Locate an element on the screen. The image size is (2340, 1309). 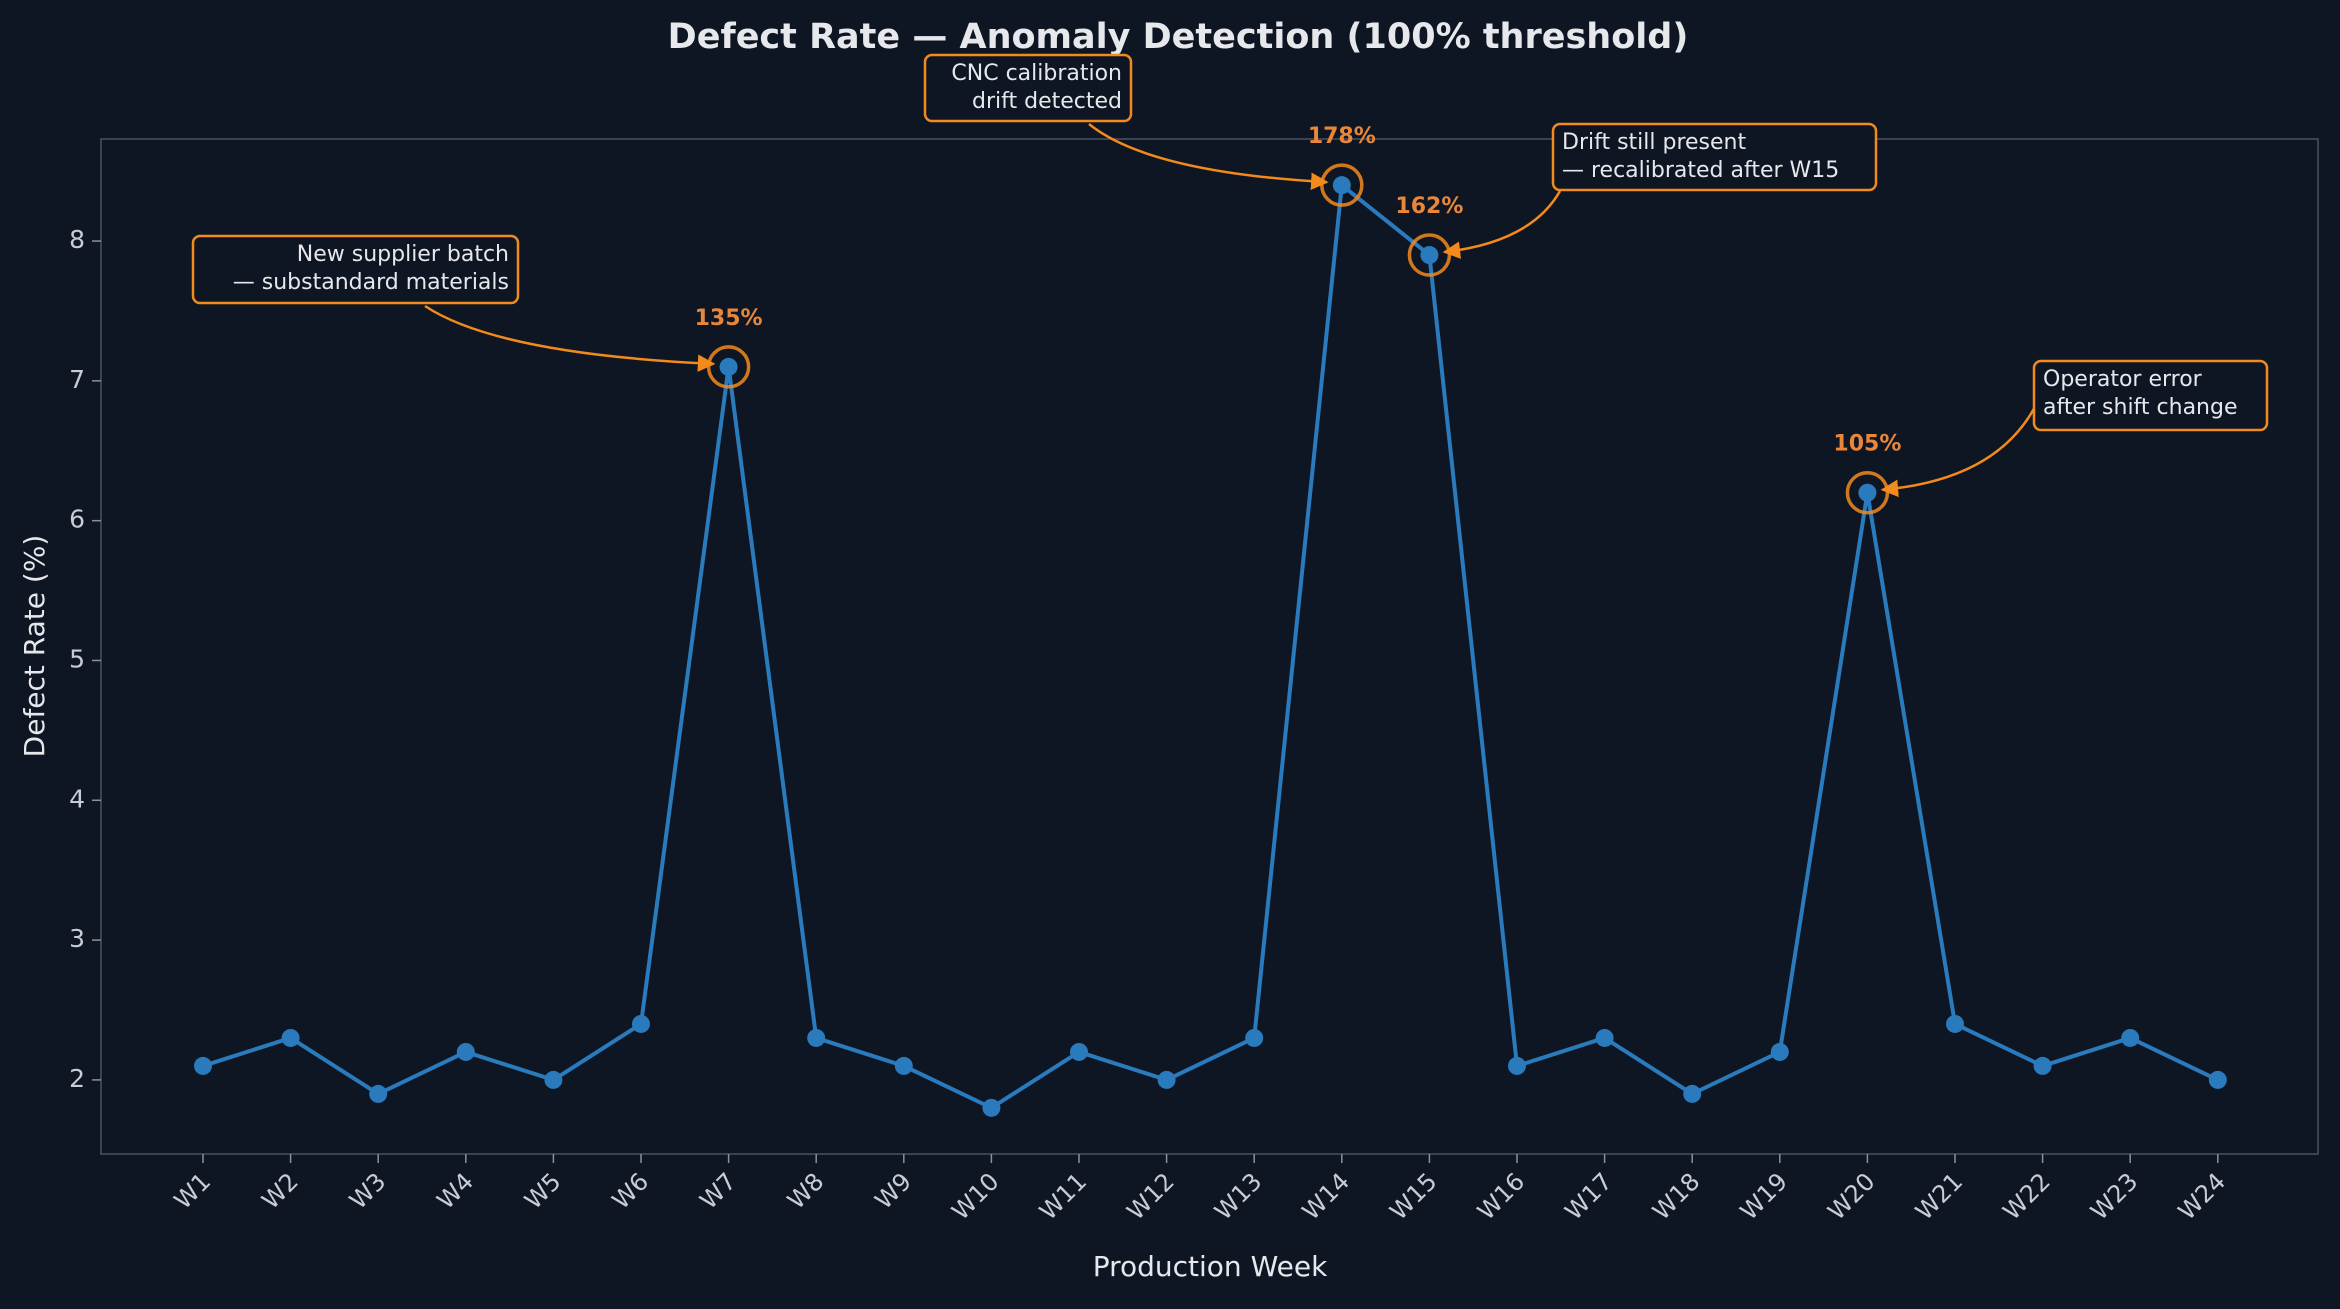
y-tick-label: 8 is located at coordinates (77, 239).